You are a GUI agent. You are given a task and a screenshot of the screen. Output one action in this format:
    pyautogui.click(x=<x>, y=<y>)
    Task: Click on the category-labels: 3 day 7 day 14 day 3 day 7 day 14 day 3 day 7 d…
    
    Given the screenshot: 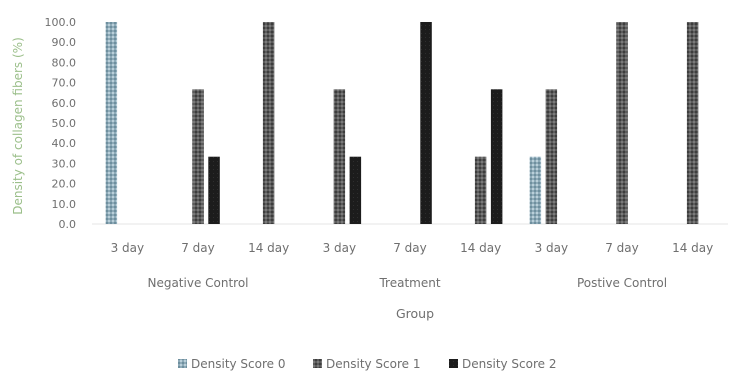 What is the action you would take?
    pyautogui.click(x=412, y=248)
    